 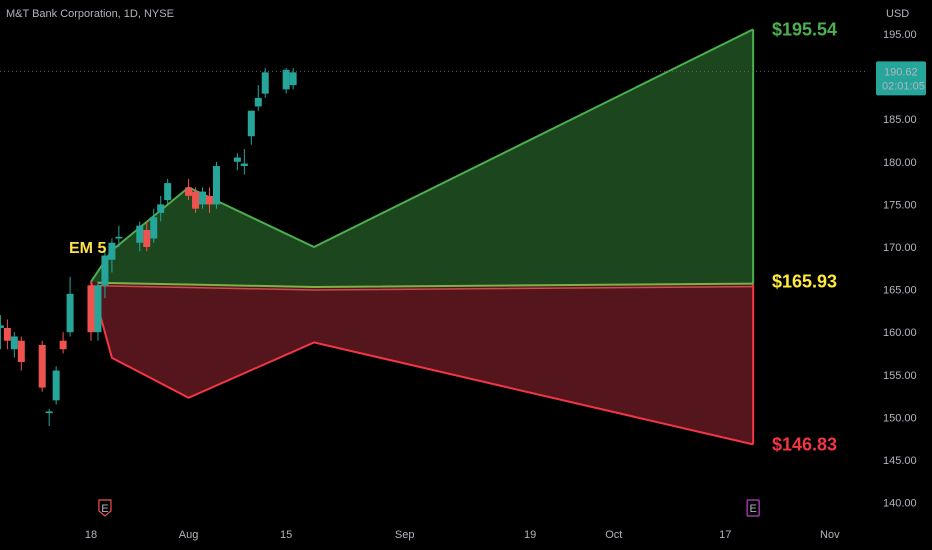 I want to click on y-tick-label: 170.00, so click(x=900, y=248).